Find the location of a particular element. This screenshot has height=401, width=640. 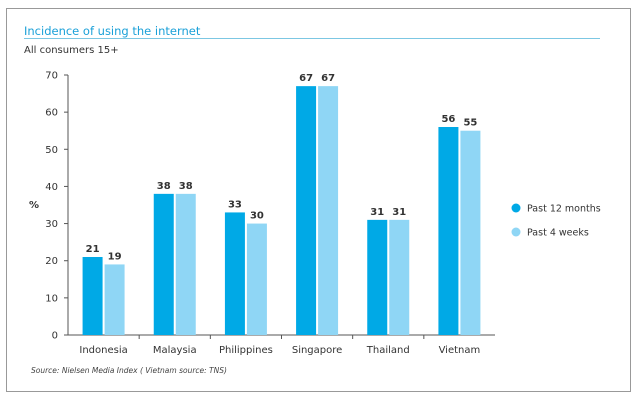

y-tick-label: 40 is located at coordinates (51, 187).